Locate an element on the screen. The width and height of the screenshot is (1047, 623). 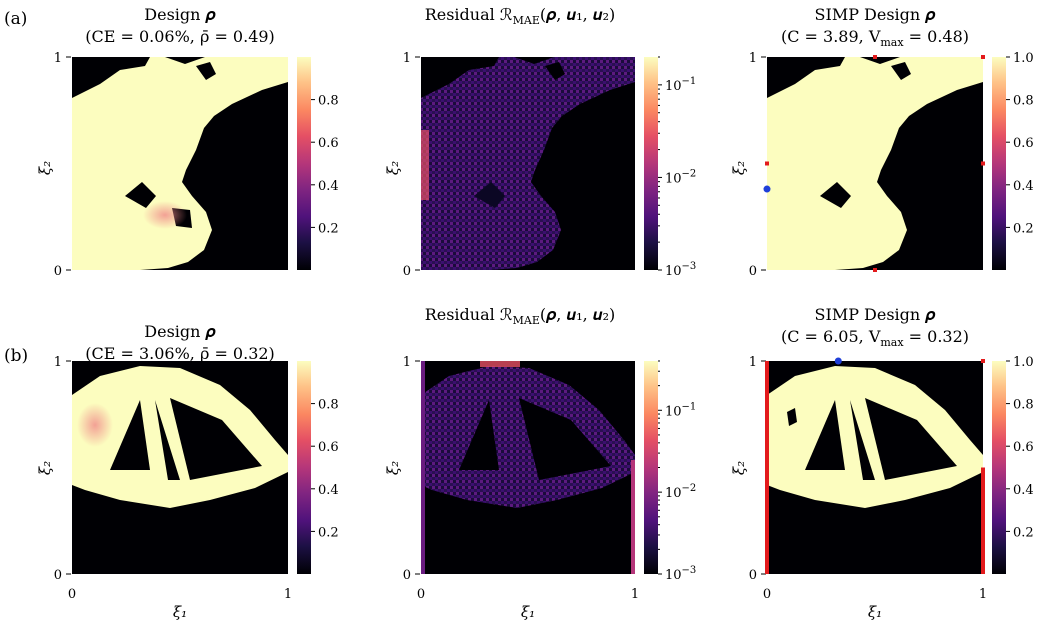
panel-a2-title-rest: (𝝆, 𝒖₁, 𝒖₂) is located at coordinates (577, 14).